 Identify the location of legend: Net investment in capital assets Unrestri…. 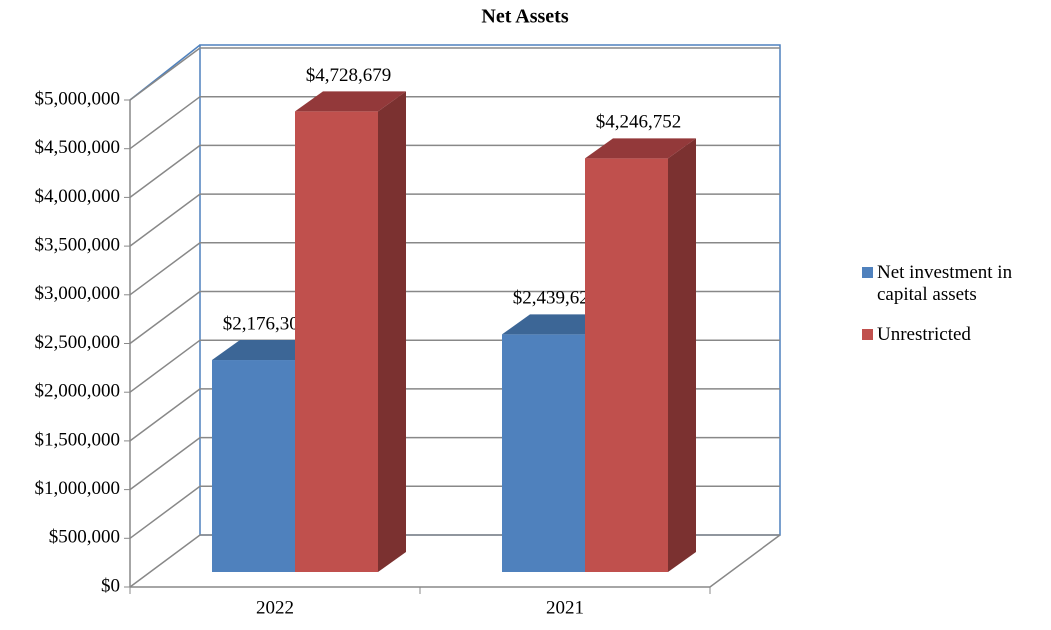
(952, 313).